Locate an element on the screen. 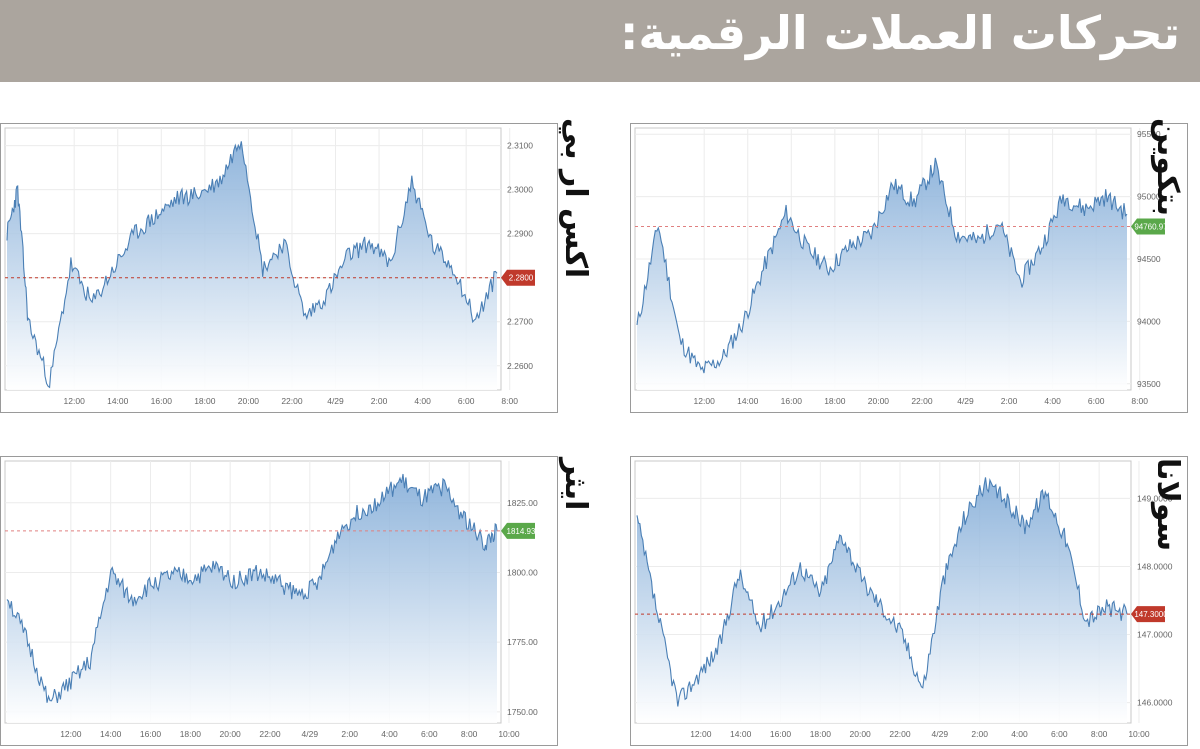  current-value-label: 2.2800 is located at coordinates (521, 278).